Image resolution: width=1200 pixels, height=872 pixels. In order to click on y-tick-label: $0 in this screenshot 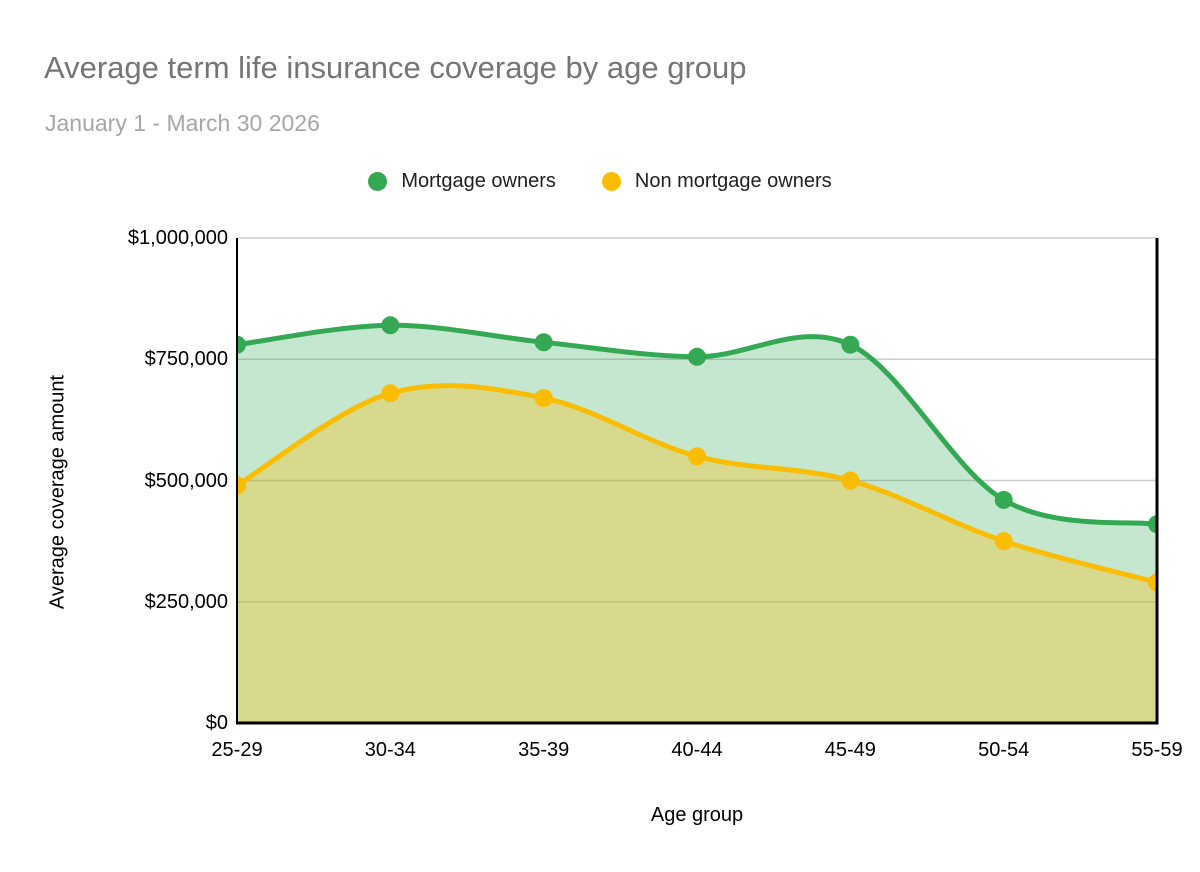, I will do `click(216, 723)`.